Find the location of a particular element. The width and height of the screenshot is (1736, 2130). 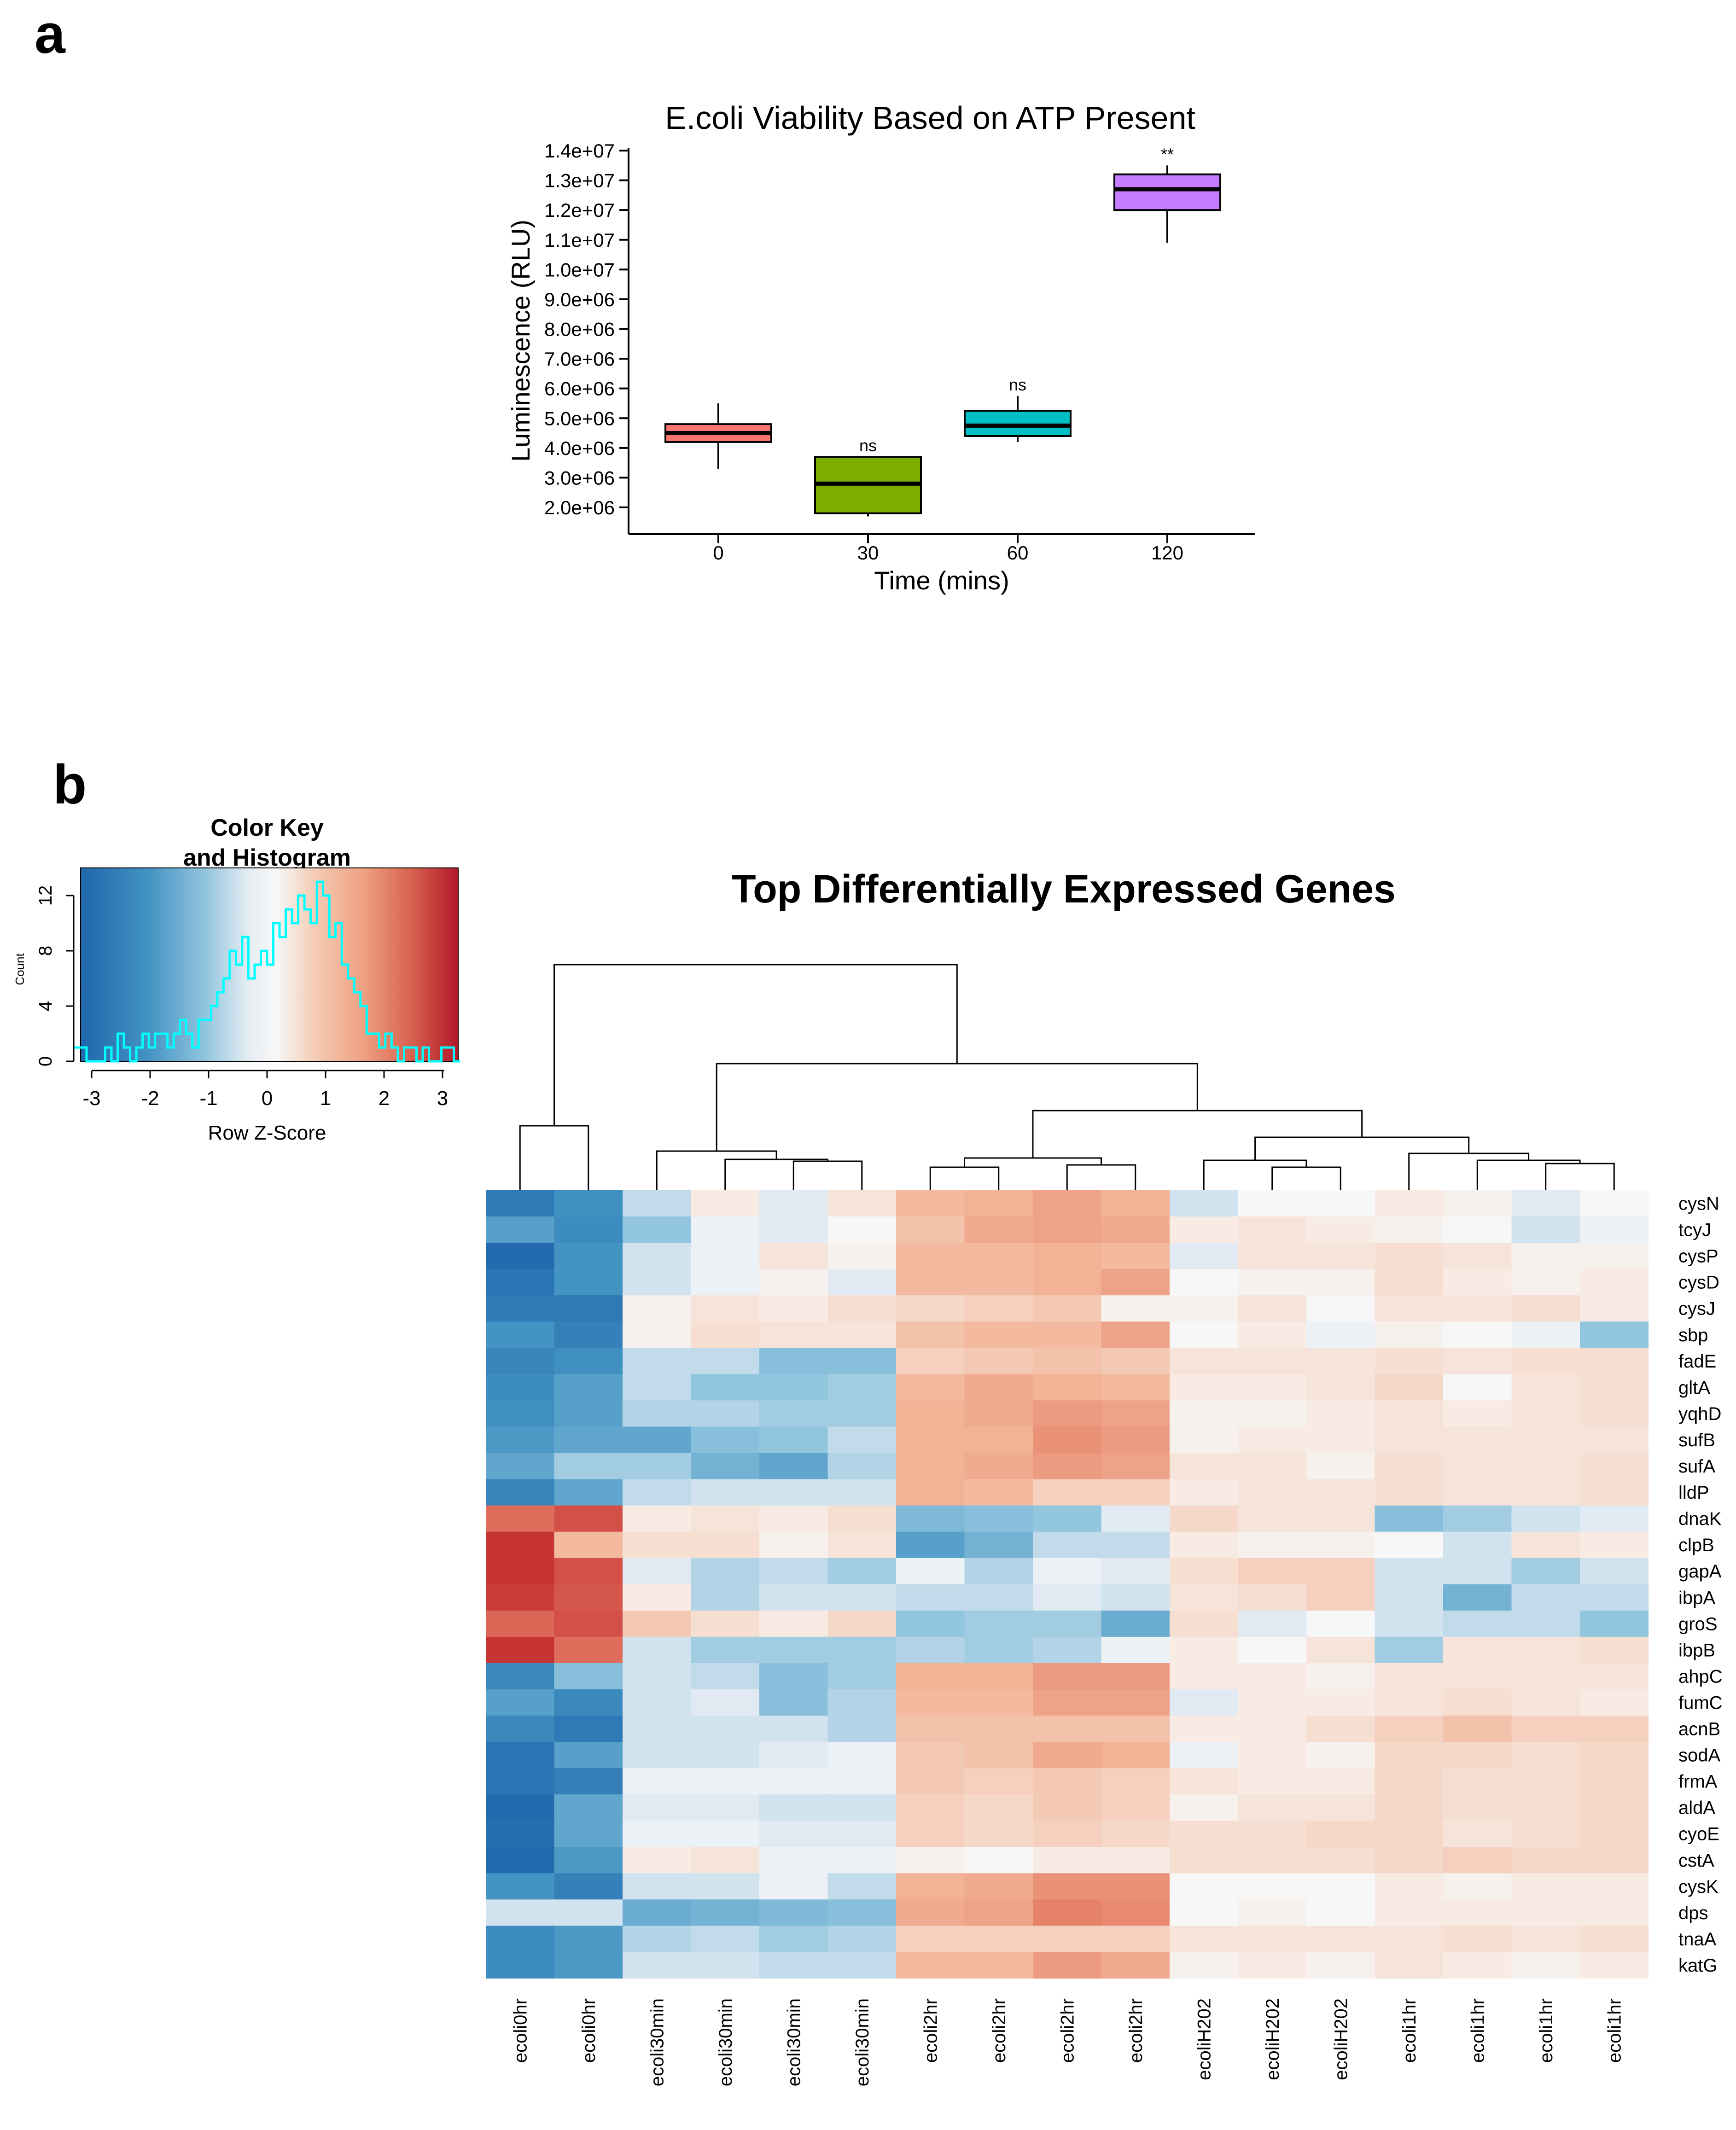

row-label: sufA is located at coordinates (1696, 1466).